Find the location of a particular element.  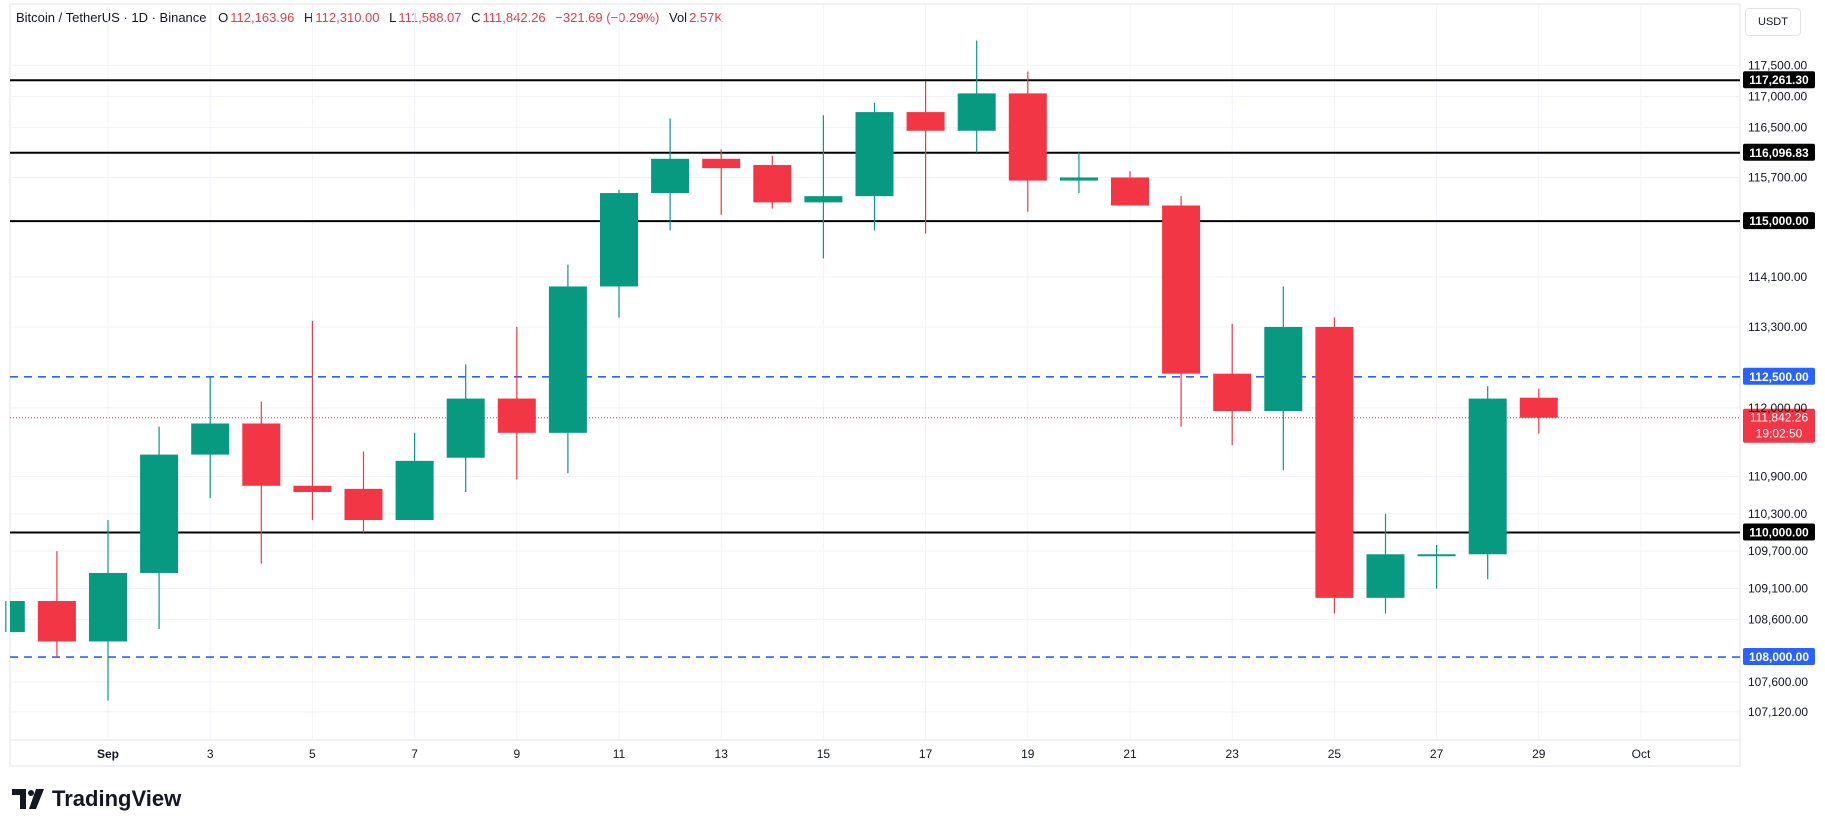

time-tick-label: Oct is located at coordinates (1641, 754).